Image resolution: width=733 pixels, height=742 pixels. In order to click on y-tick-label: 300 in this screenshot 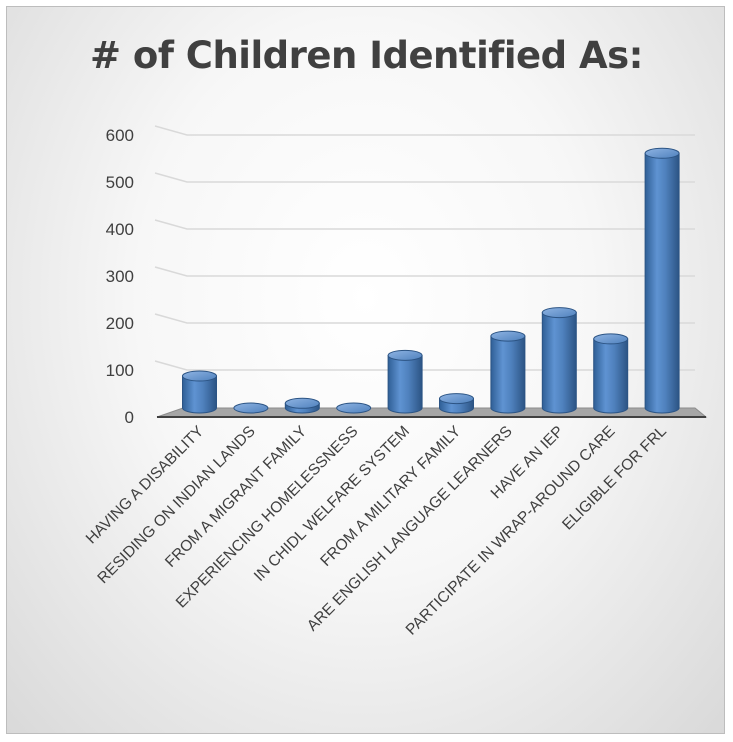, I will do `click(120, 276)`.